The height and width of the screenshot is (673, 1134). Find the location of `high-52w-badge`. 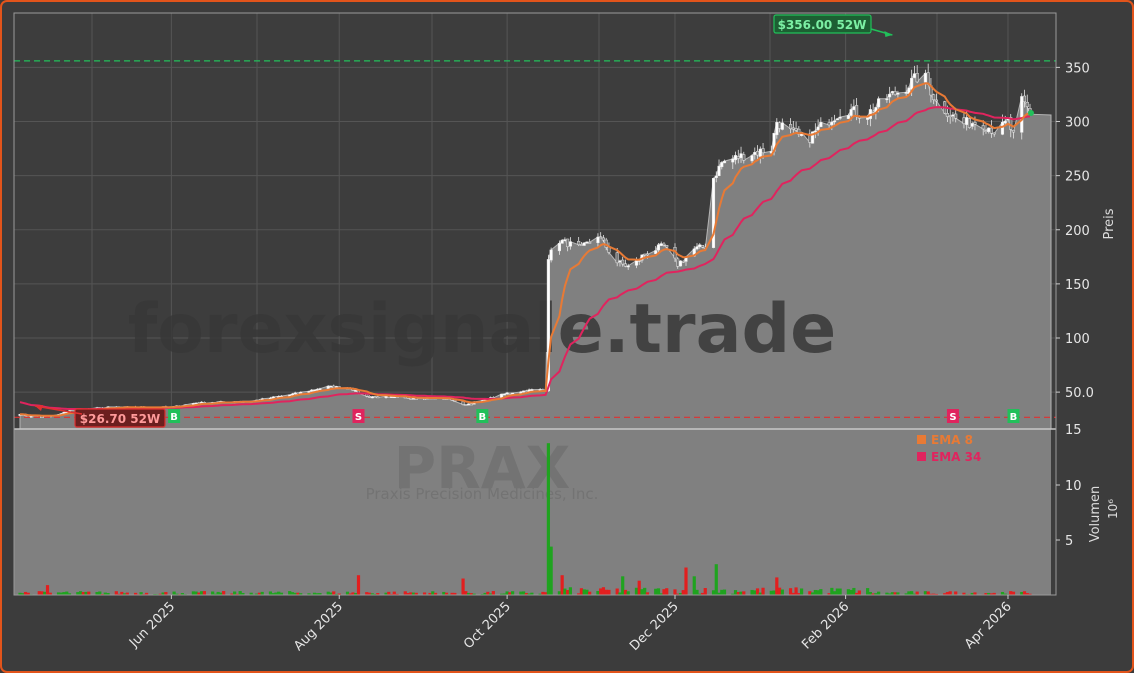

high-52w-badge is located at coordinates (822, 24).